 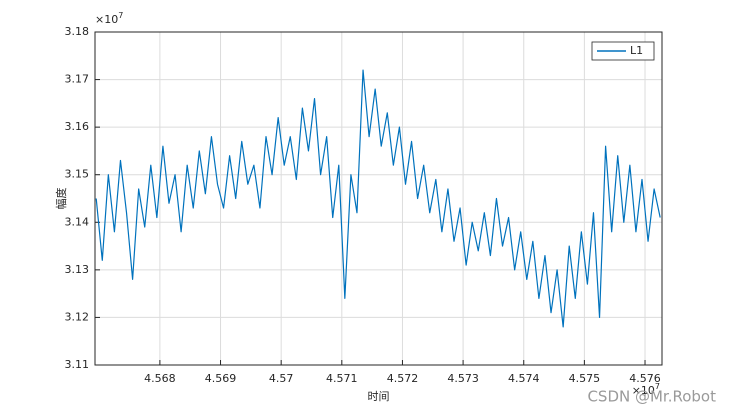 What do you see at coordinates (77, 31) in the screenshot?
I see `y-tick-label: 3.18` at bounding box center [77, 31].